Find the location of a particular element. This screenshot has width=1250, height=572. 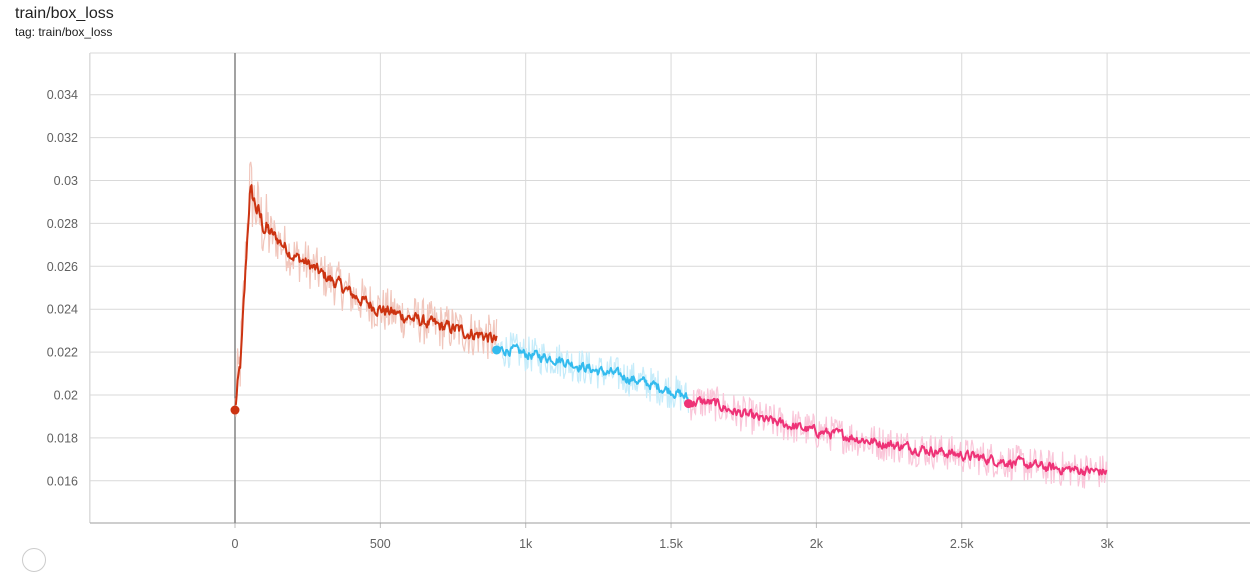

y-tick-label: 0.02 is located at coordinates (66, 396).